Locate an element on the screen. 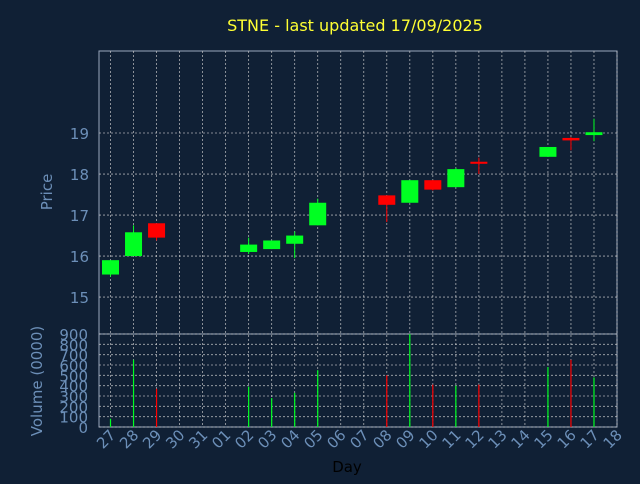  volume-tick-label: 300 is located at coordinates (73, 397).